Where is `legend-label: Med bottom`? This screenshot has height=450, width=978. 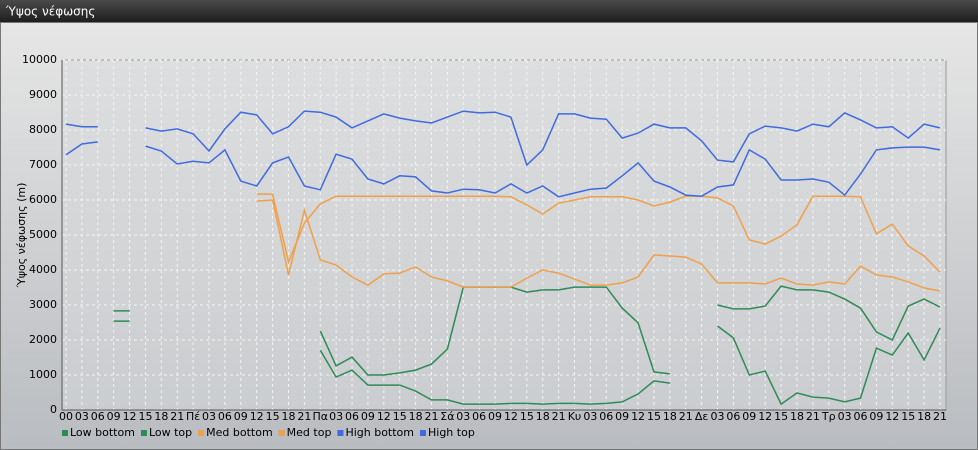 legend-label: Med bottom is located at coordinates (239, 432).